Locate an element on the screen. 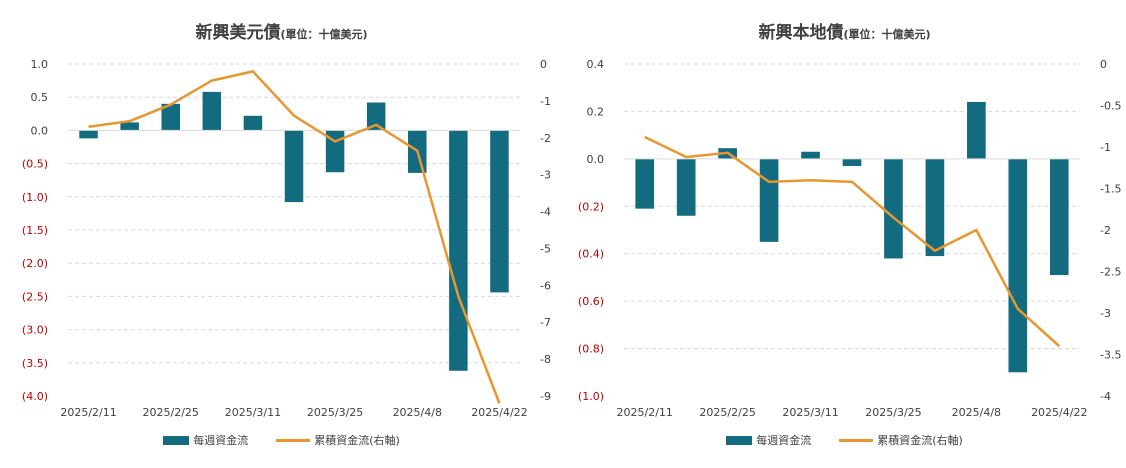 The width and height of the screenshot is (1126, 468). y-right-tick-label: -9 is located at coordinates (545, 396).